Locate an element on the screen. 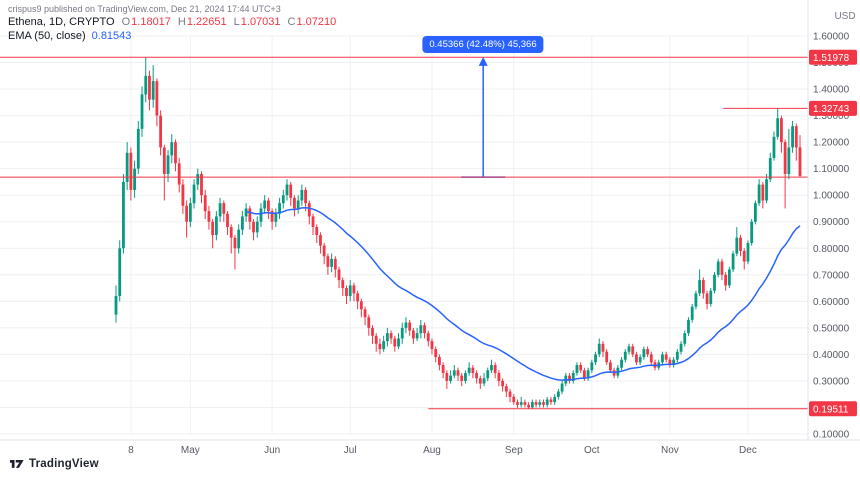 This screenshot has width=860, height=477. measure-tool is located at coordinates (483, 117).